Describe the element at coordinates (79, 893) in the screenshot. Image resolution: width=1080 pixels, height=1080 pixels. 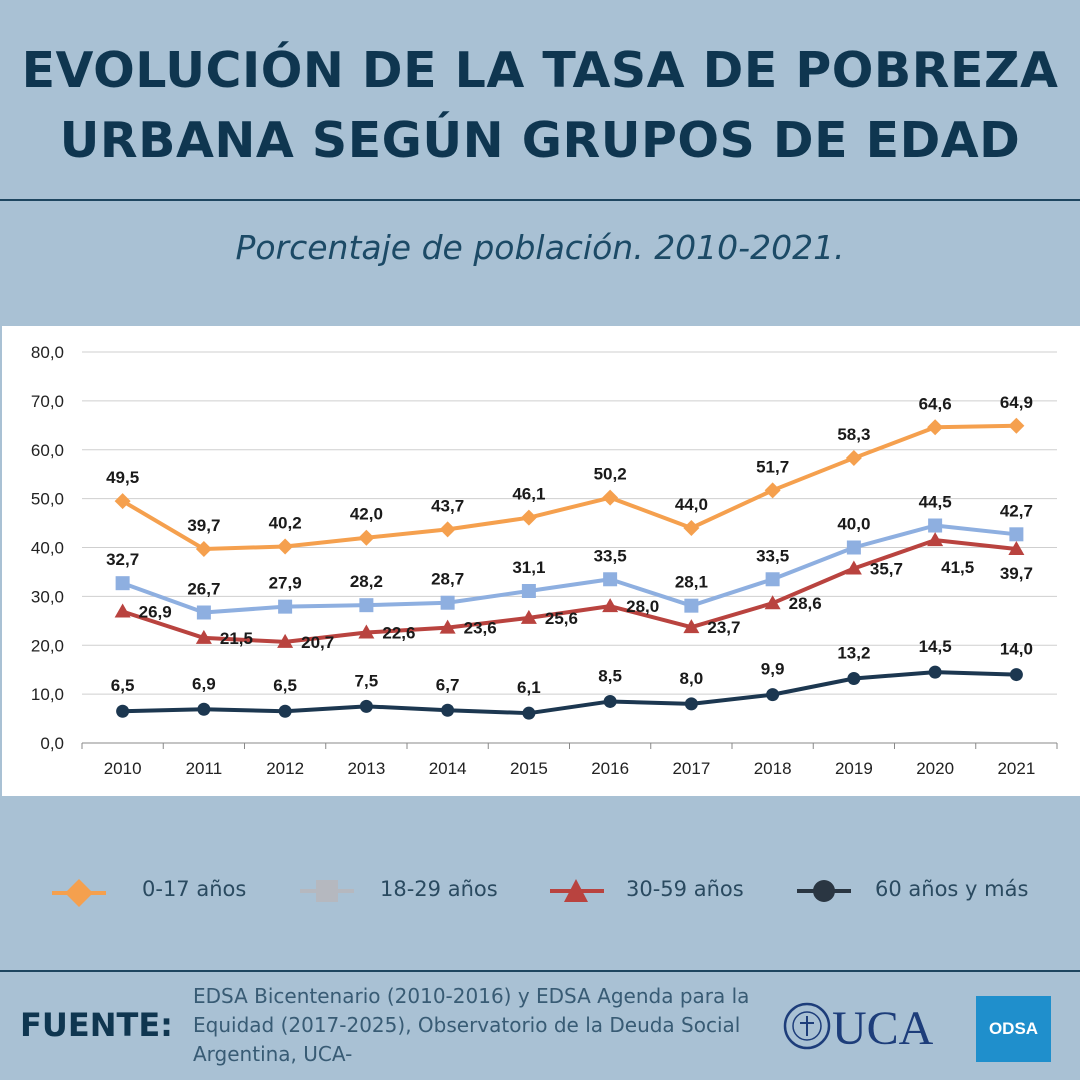
I see `legend-diamond-icon` at that location.